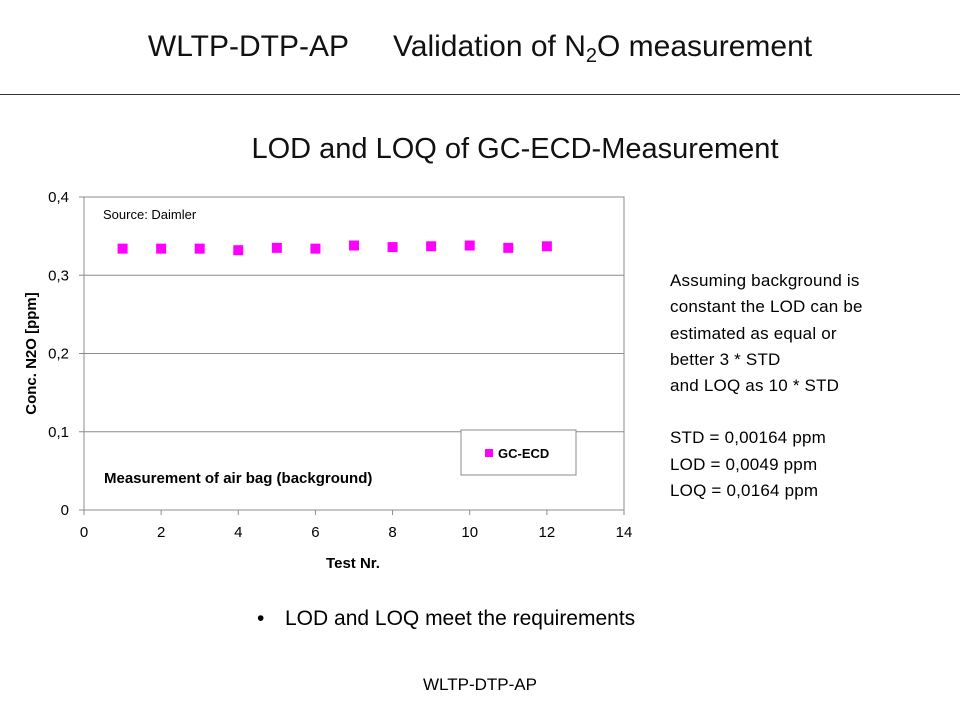  I want to click on note-line: Assuming background is, so click(765, 280).